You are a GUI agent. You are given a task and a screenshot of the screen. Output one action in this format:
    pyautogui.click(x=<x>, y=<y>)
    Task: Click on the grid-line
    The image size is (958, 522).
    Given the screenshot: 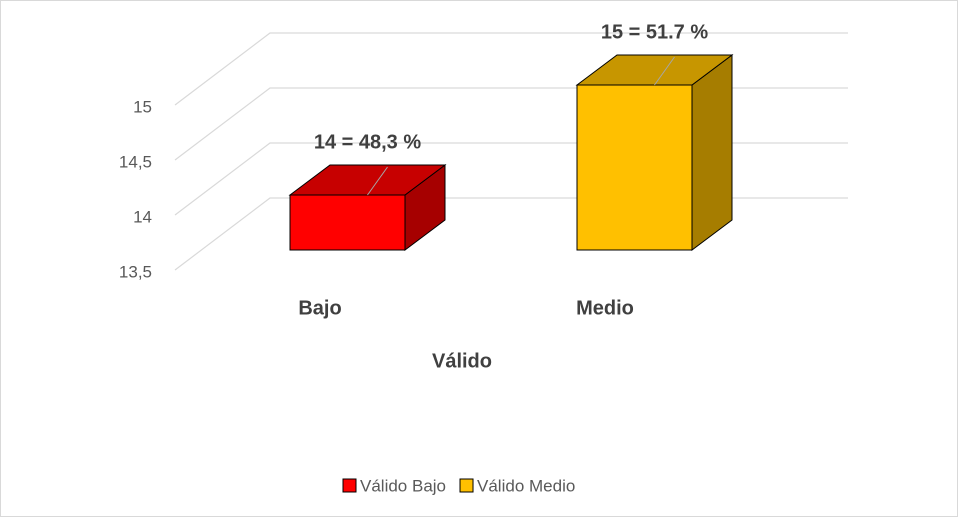 What is the action you would take?
    pyautogui.click(x=511, y=69)
    